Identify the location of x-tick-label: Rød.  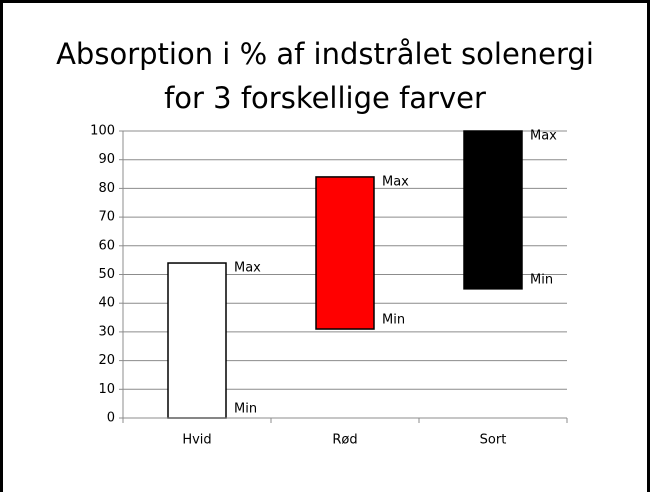
(344, 440).